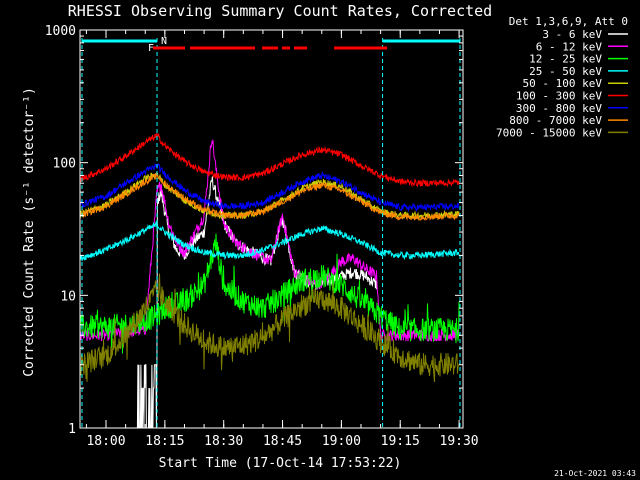  I want to click on x-tick-label-2: 18:15, so click(164, 441).